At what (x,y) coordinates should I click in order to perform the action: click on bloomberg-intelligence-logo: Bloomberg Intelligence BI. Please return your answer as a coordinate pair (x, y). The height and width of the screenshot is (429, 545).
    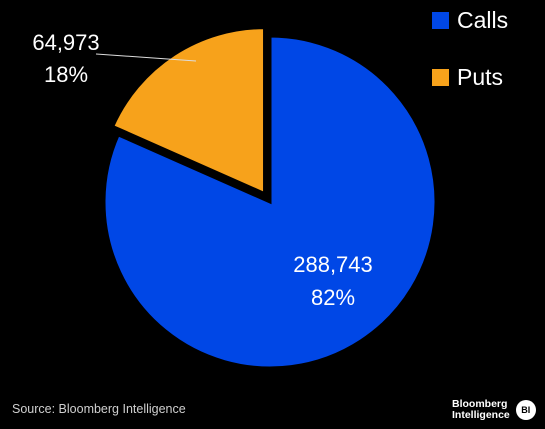
    Looking at the image, I should click on (494, 410).